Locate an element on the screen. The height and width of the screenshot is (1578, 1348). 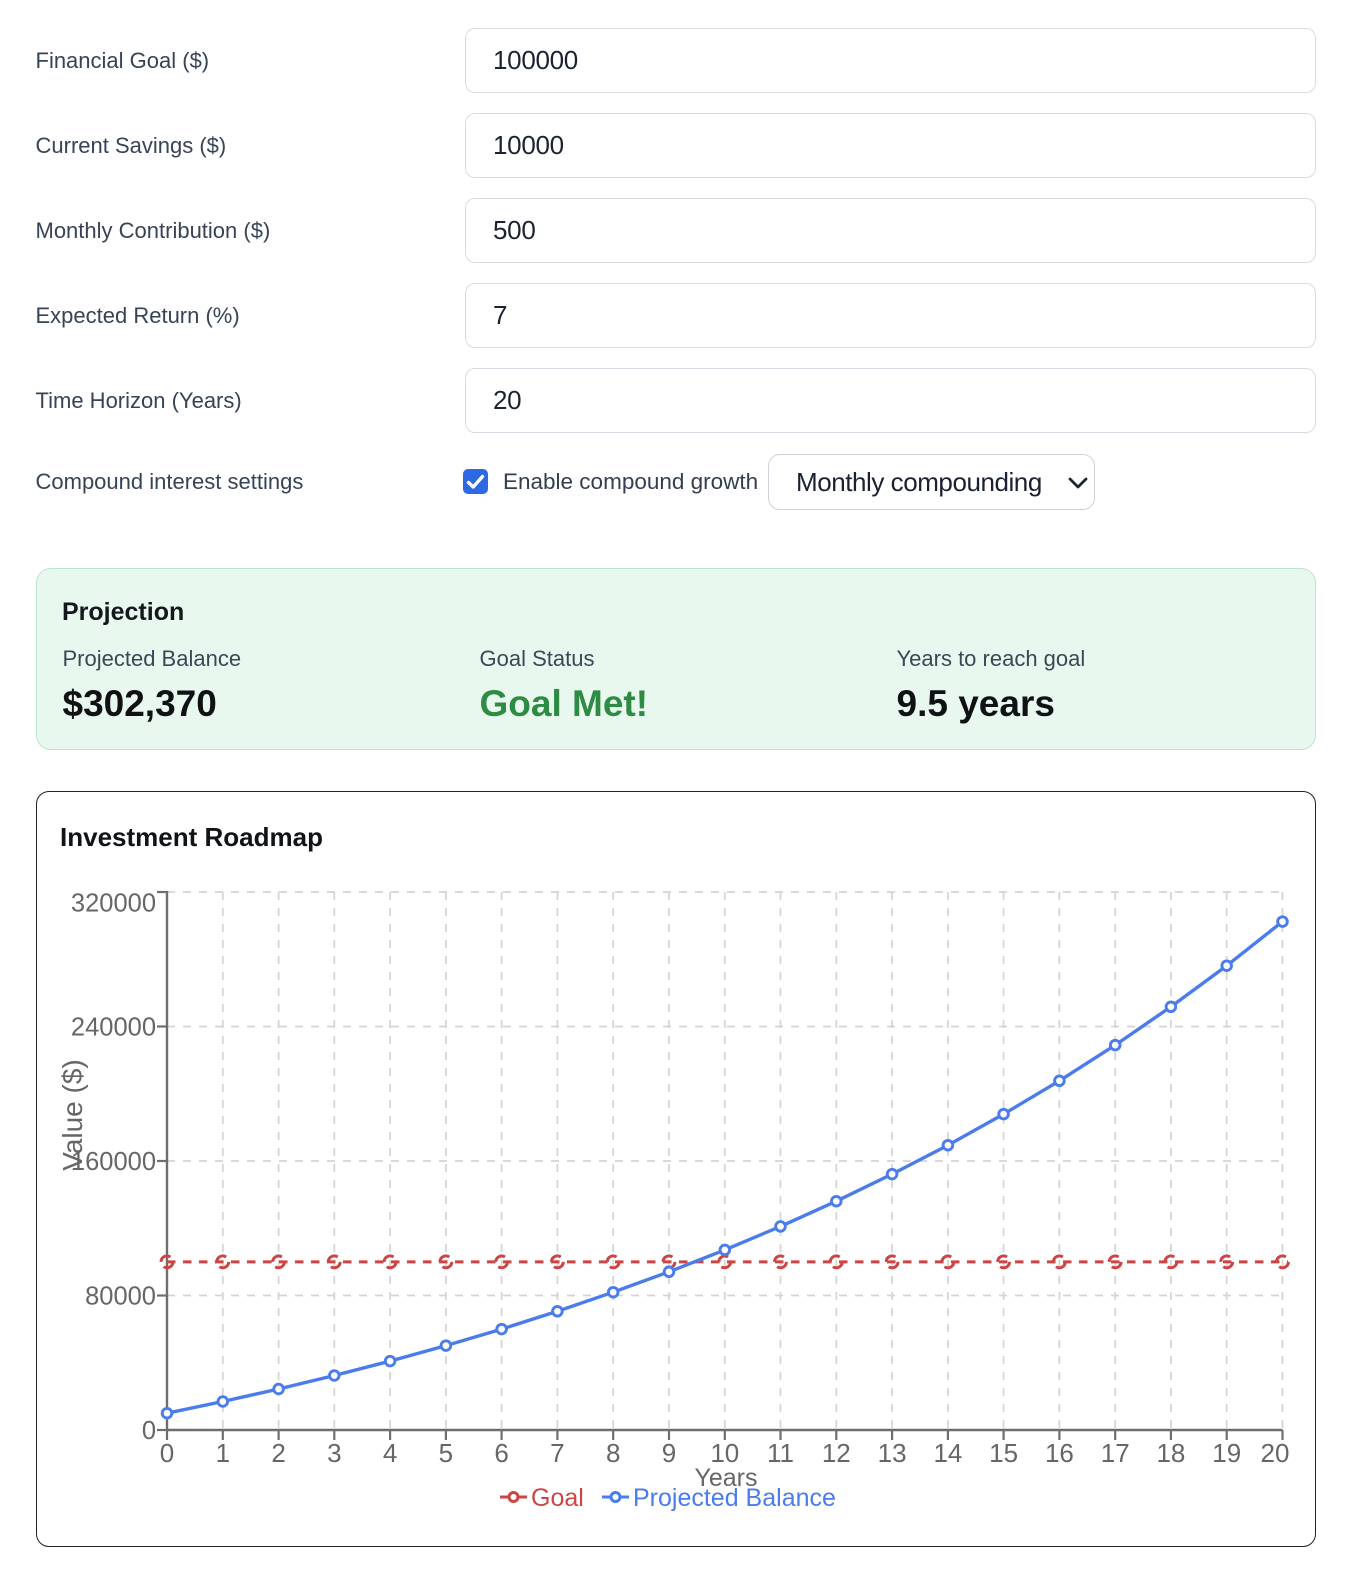
svg-text: 1 is located at coordinates (223, 1453).